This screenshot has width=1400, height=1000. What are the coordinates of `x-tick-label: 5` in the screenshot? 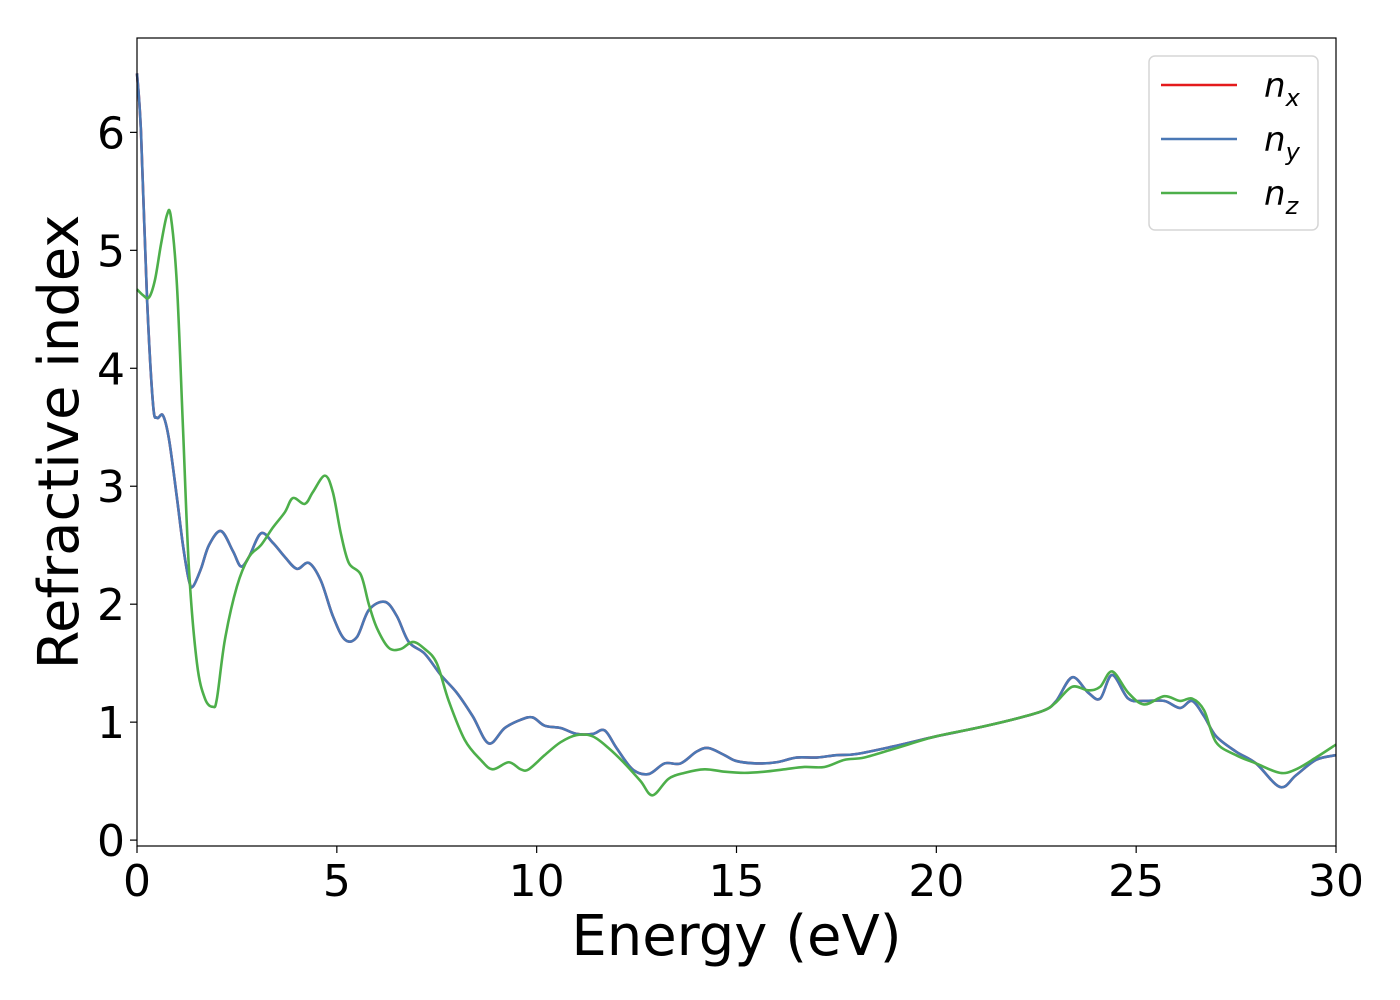 It's located at (337, 881).